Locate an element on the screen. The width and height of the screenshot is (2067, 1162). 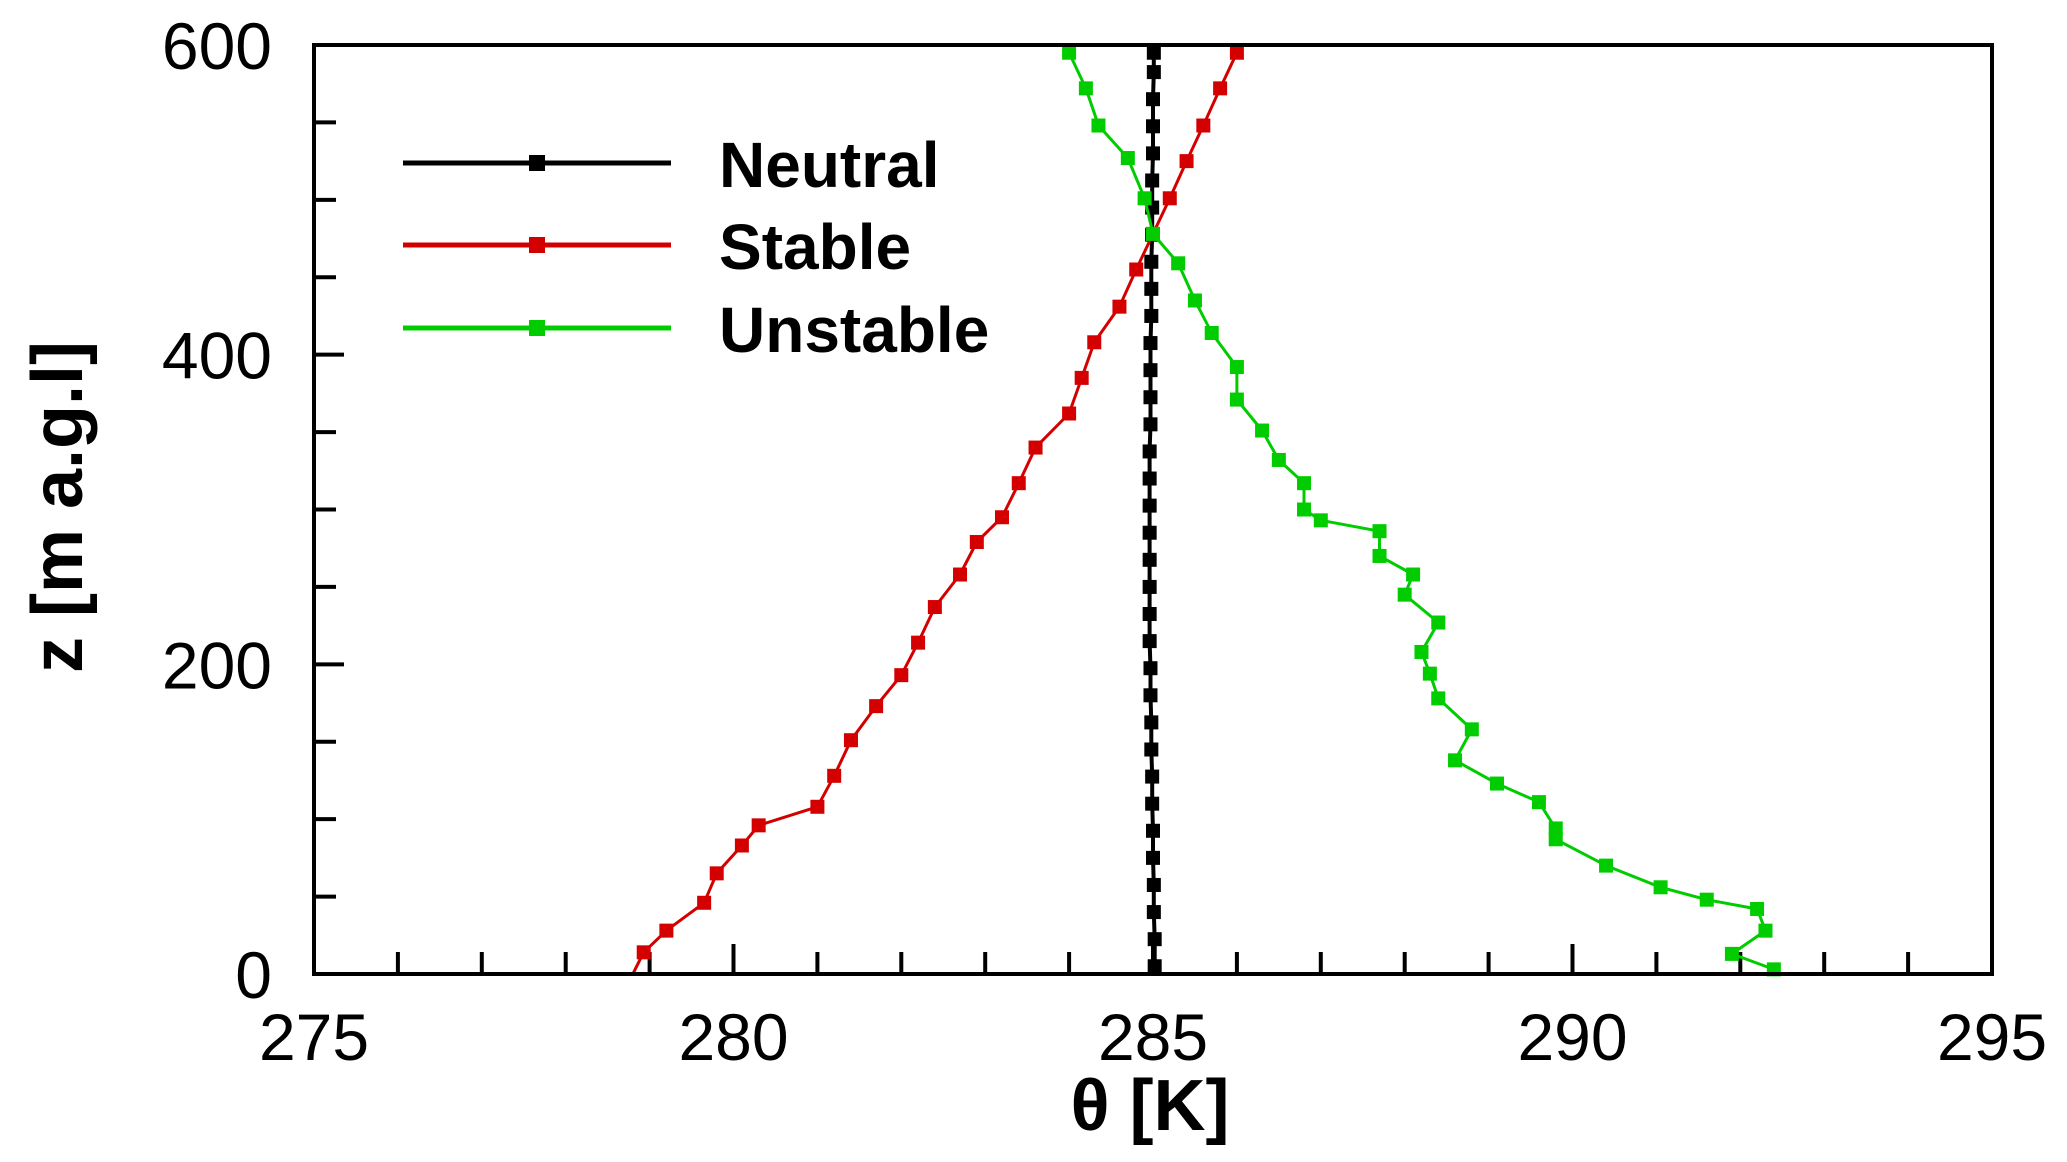
legend-item-stable: Stable is located at coordinates (657, 247).